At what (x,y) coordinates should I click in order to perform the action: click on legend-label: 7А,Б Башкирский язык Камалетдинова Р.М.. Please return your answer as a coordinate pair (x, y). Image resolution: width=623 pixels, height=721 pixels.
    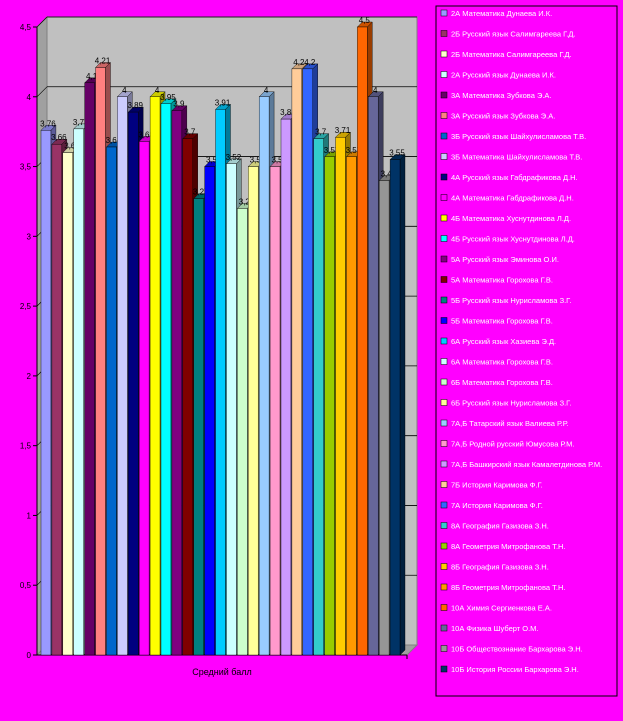
    Looking at the image, I should click on (526, 464).